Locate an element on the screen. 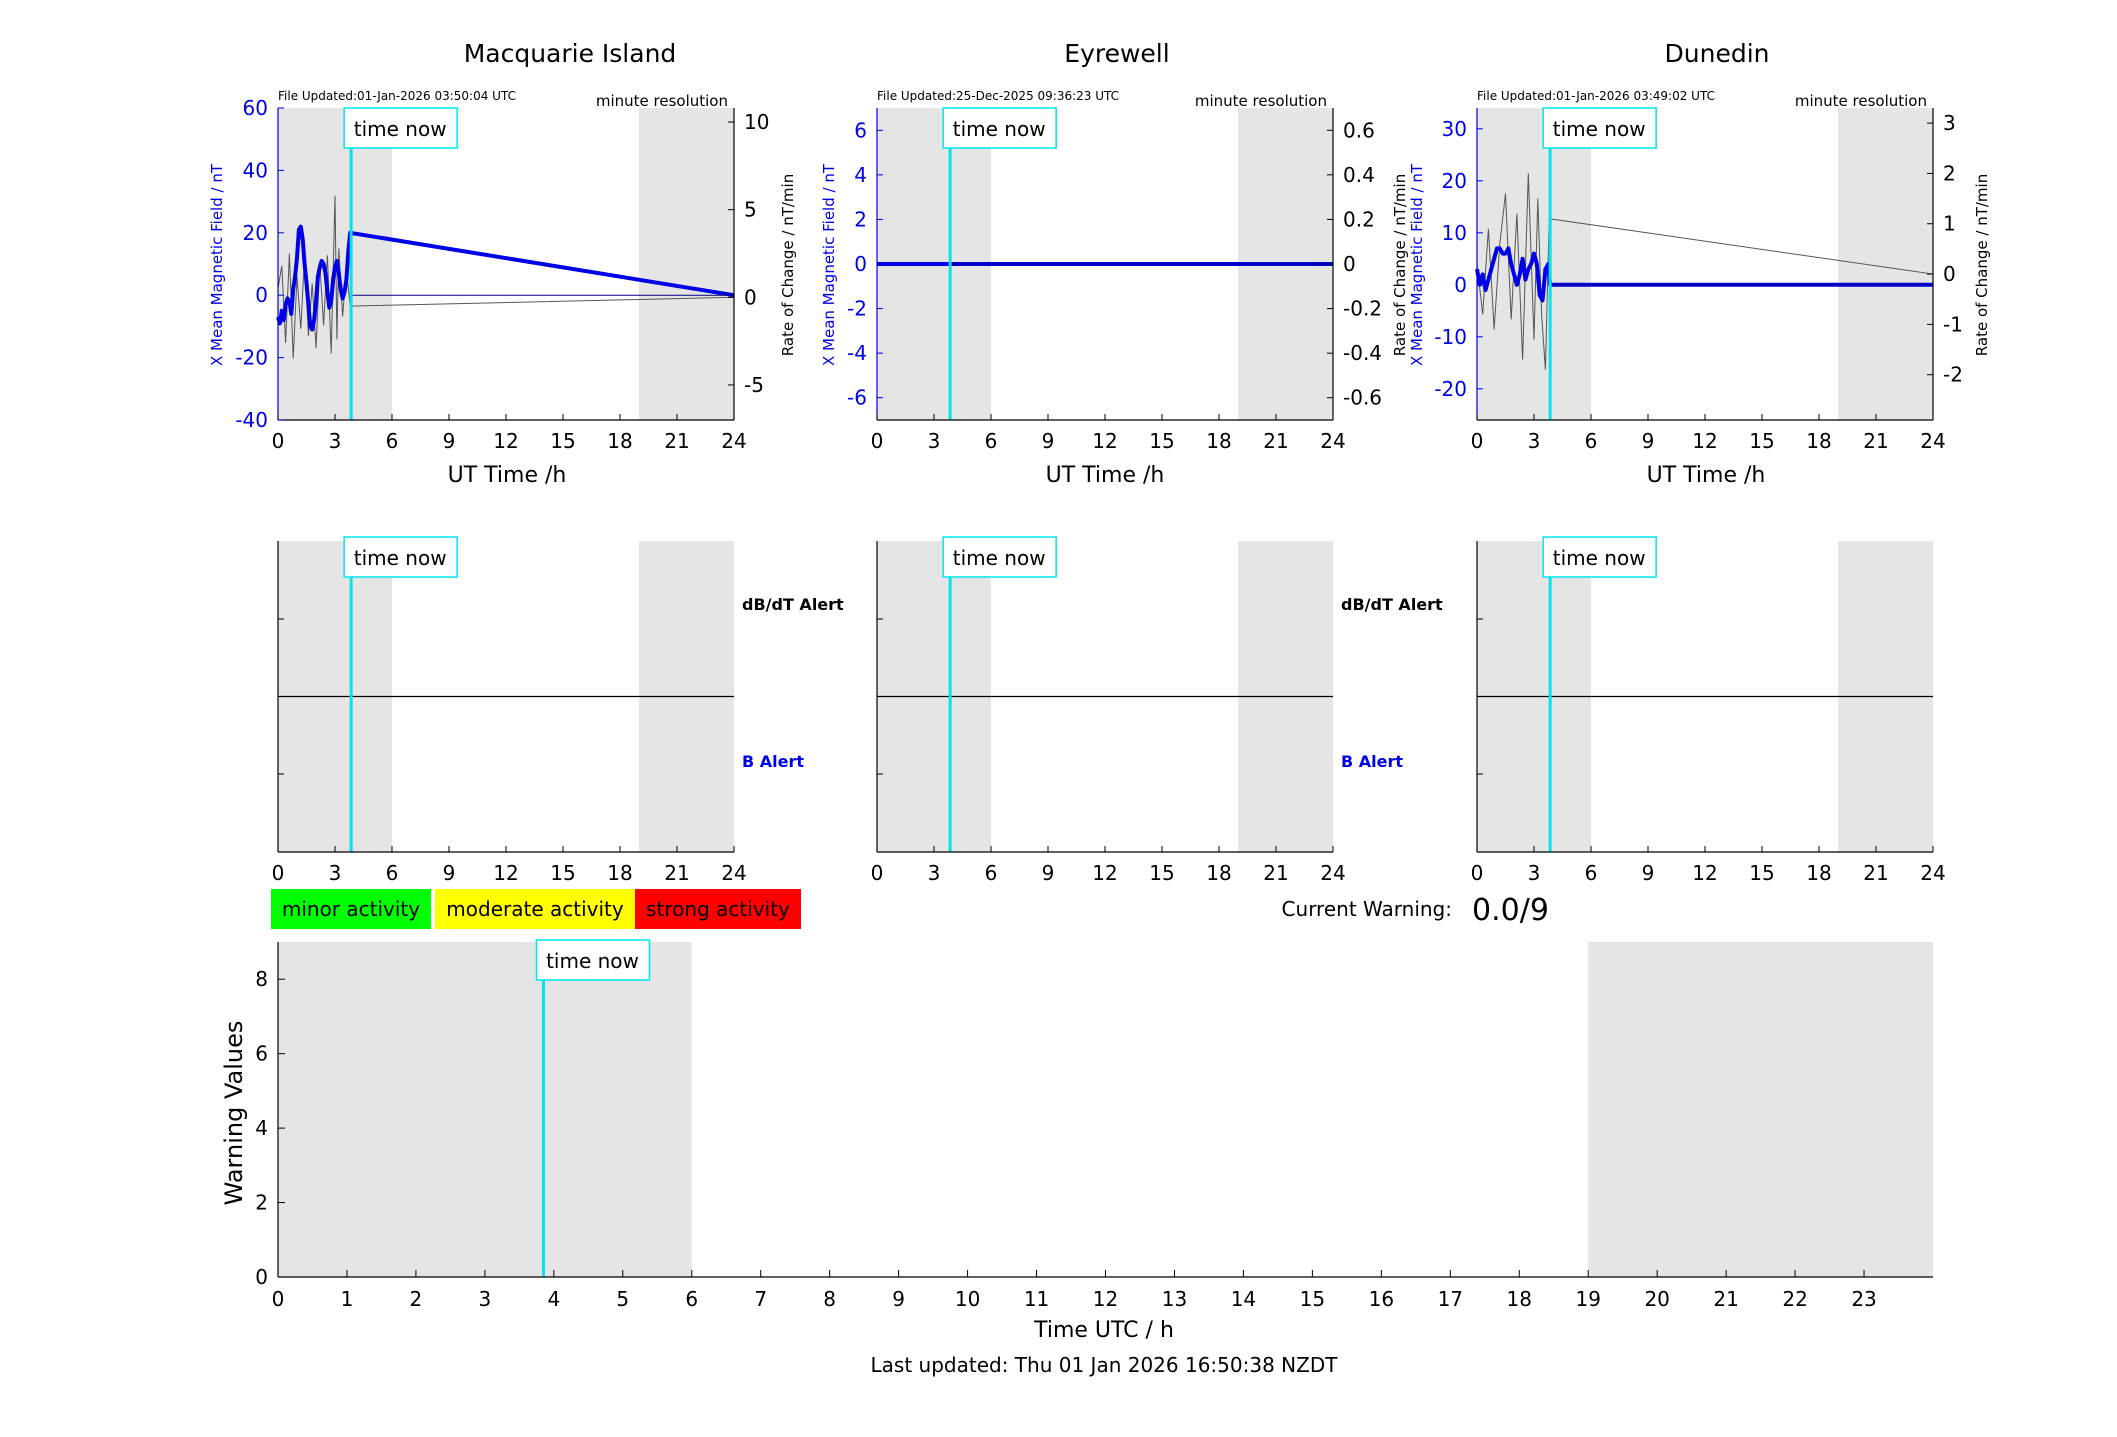 Image resolution: width=2117 pixels, height=1437 pixels. warning-x-tick-label: 19 is located at coordinates (1587, 1299).